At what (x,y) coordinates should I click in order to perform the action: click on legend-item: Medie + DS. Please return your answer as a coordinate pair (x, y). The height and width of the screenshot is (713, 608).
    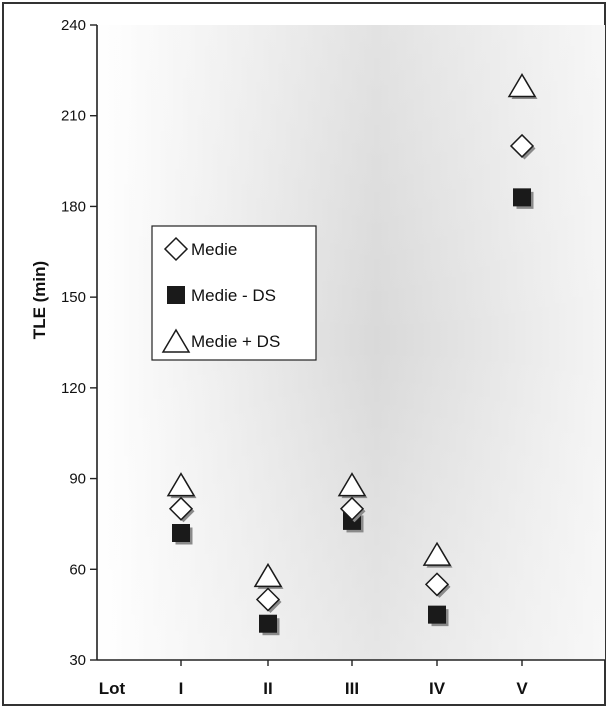
    Looking at the image, I should click on (220, 340).